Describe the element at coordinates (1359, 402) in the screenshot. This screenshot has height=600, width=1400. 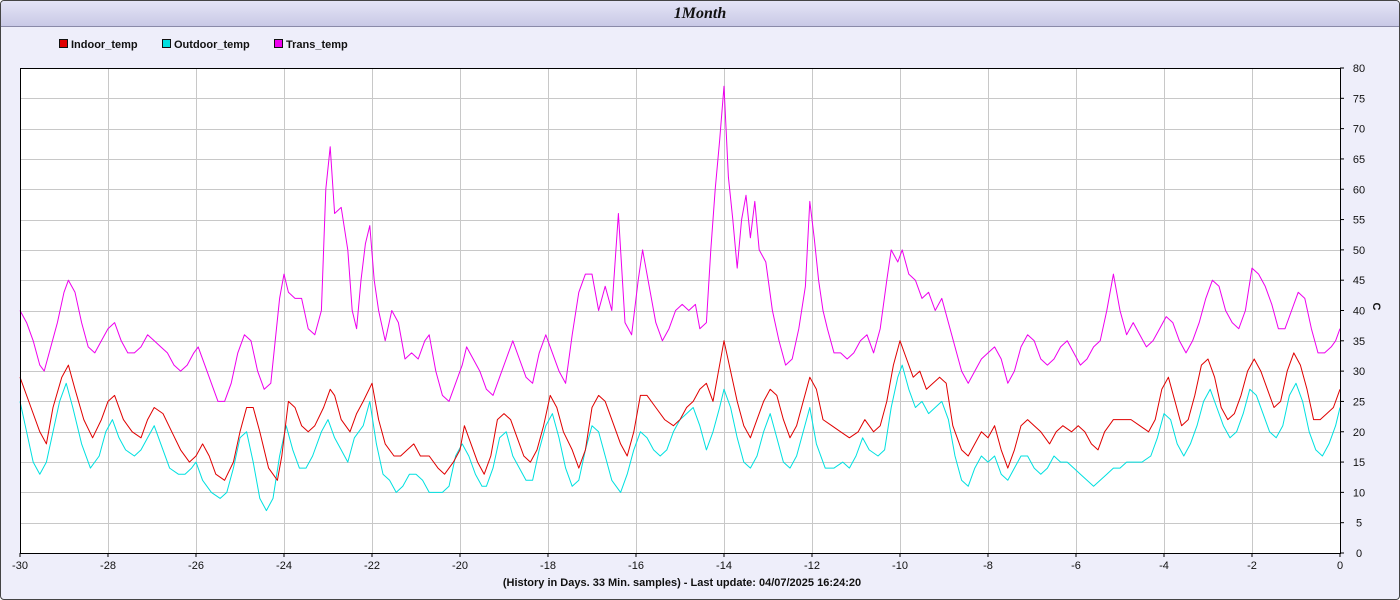
I see `y-tick-label: 25` at that location.